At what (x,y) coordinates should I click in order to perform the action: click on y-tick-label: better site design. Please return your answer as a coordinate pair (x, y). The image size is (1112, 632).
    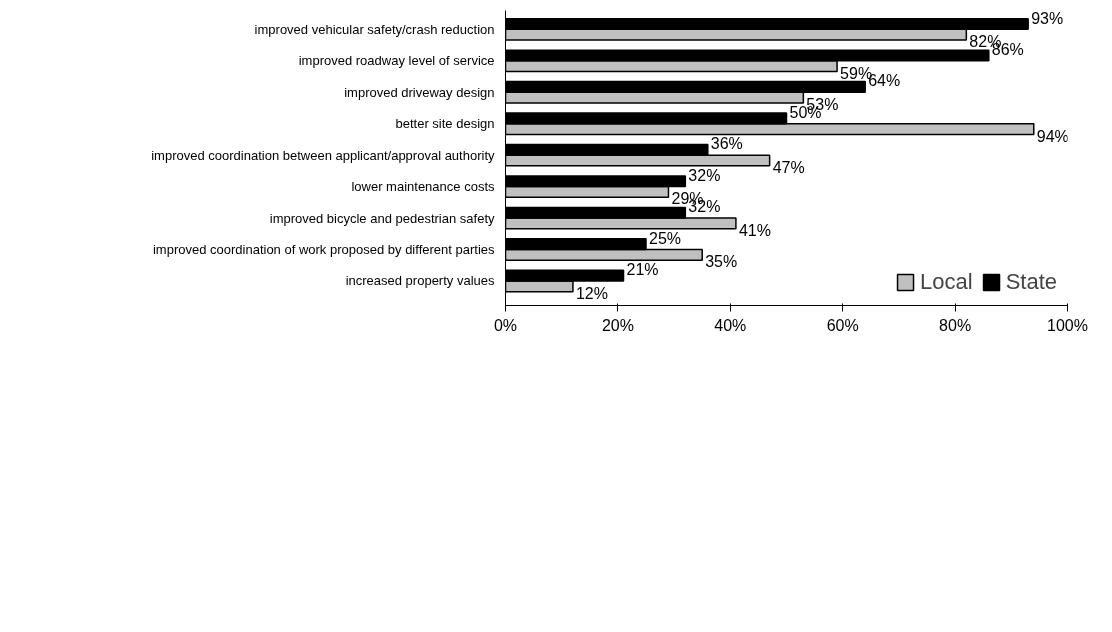
    Looking at the image, I should click on (445, 124).